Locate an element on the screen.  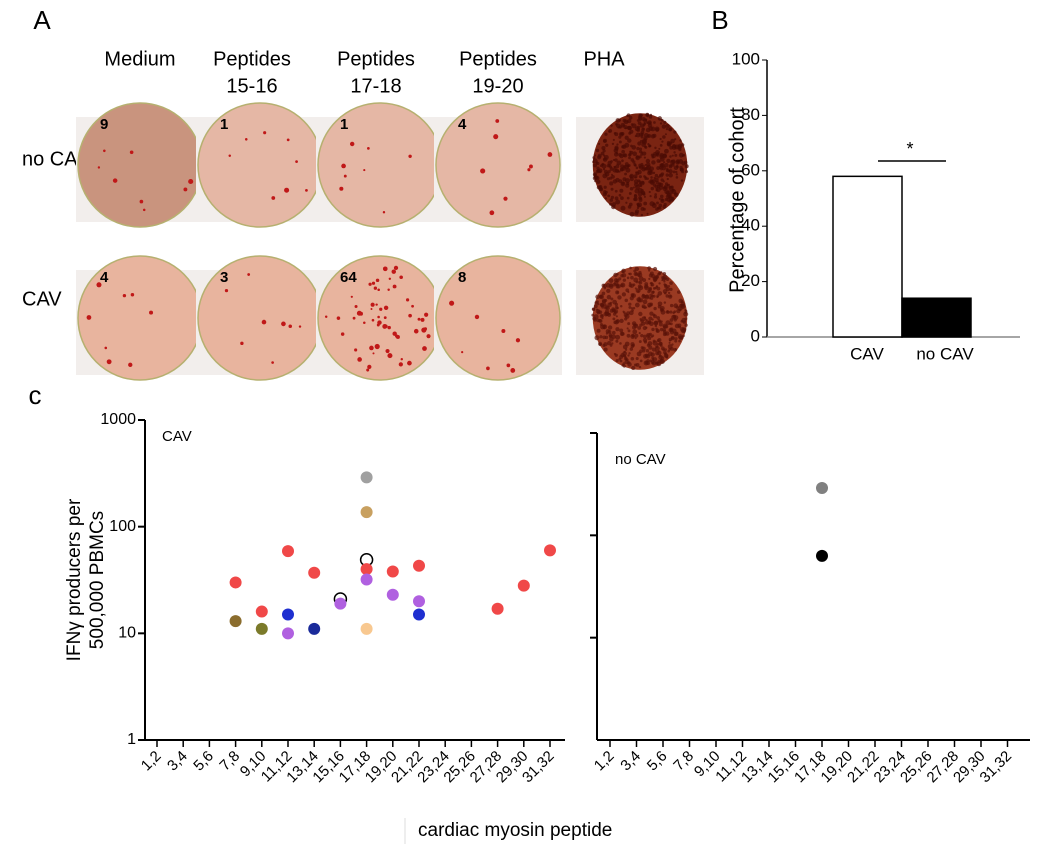
well is located at coordinates (140, 318).